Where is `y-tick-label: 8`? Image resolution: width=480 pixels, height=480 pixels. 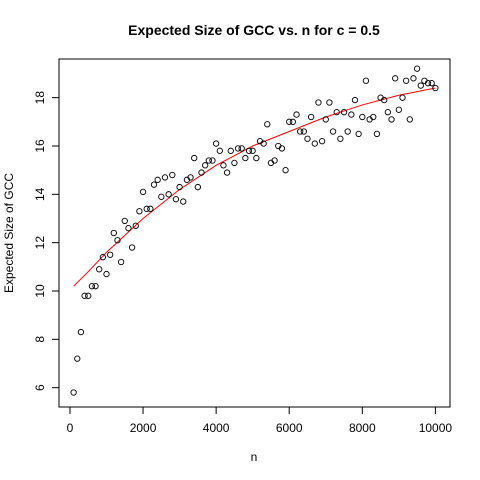
y-tick-label: 8 is located at coordinates (40, 339).